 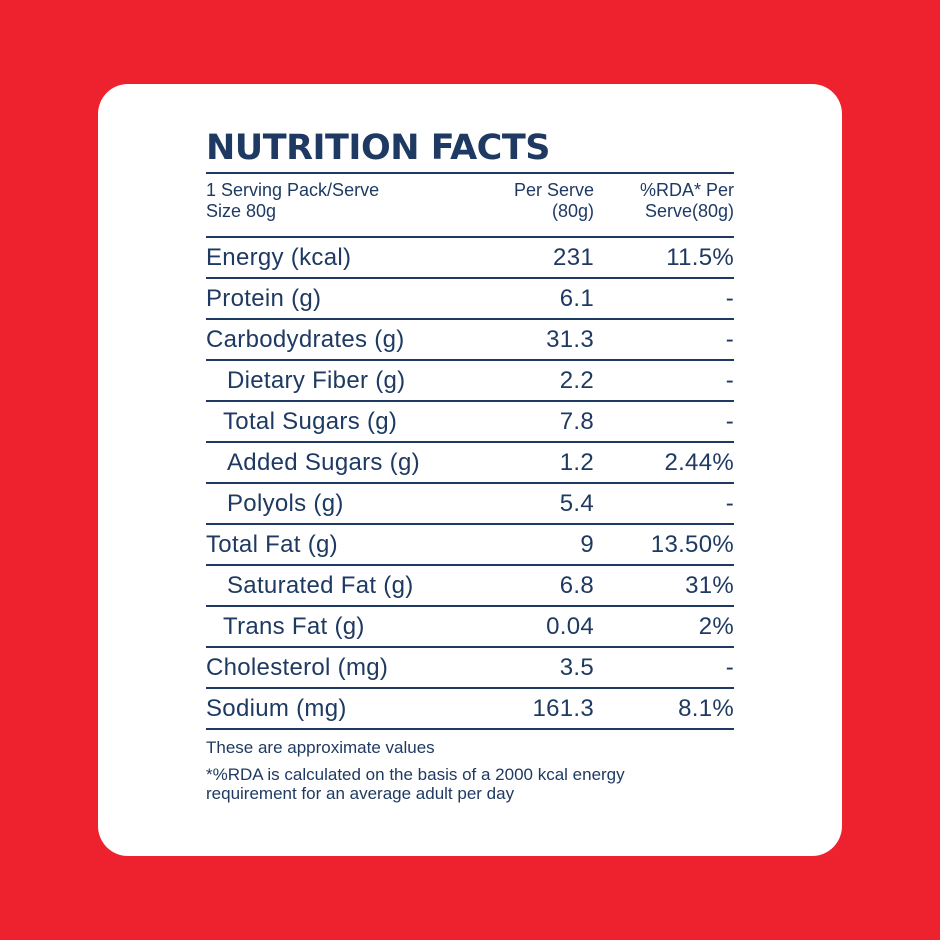 I want to click on table-row: Polyols (g) 5.4 -, so click(x=470, y=504).